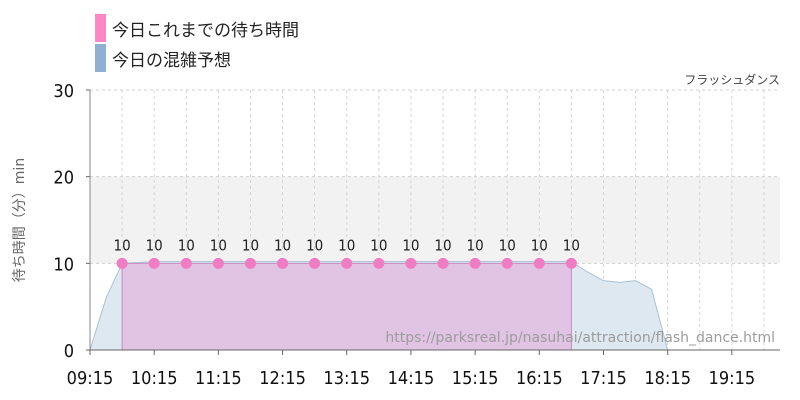 The image size is (800, 400). I want to click on y-tick-label: 20, so click(63, 178).